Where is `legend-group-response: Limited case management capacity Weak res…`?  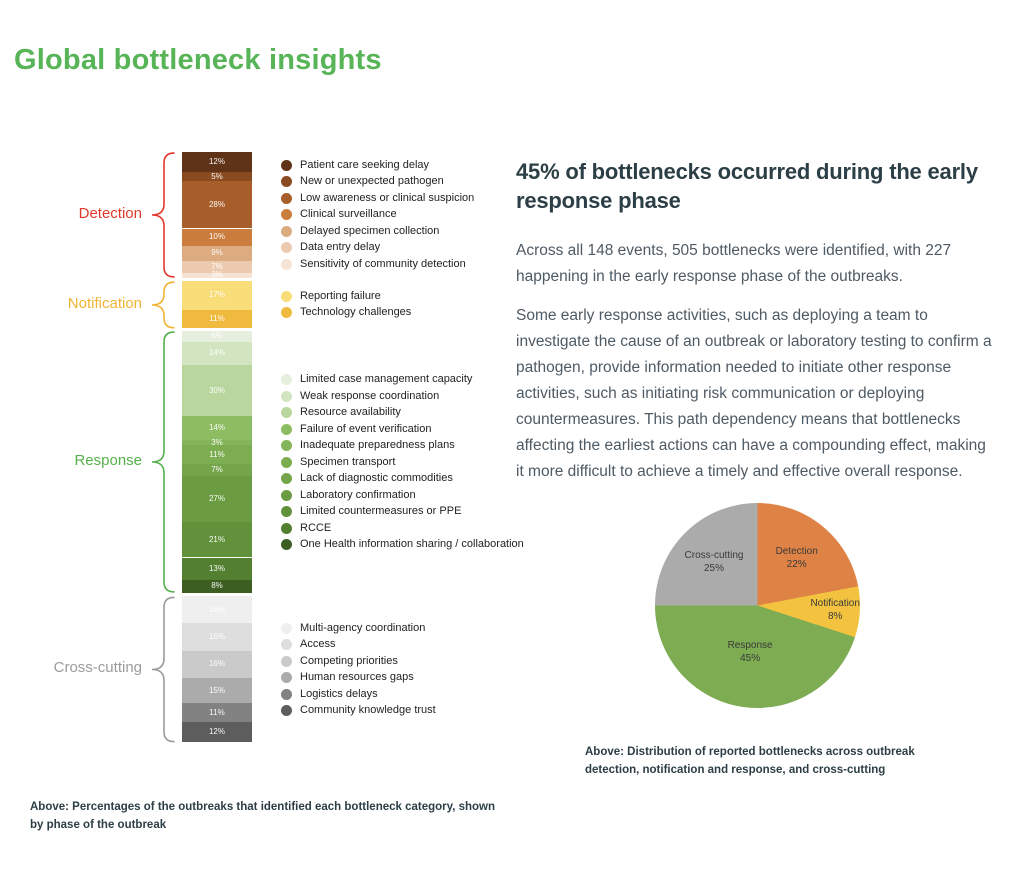 legend-group-response: Limited case management capacity Weak res… is located at coordinates (402, 463).